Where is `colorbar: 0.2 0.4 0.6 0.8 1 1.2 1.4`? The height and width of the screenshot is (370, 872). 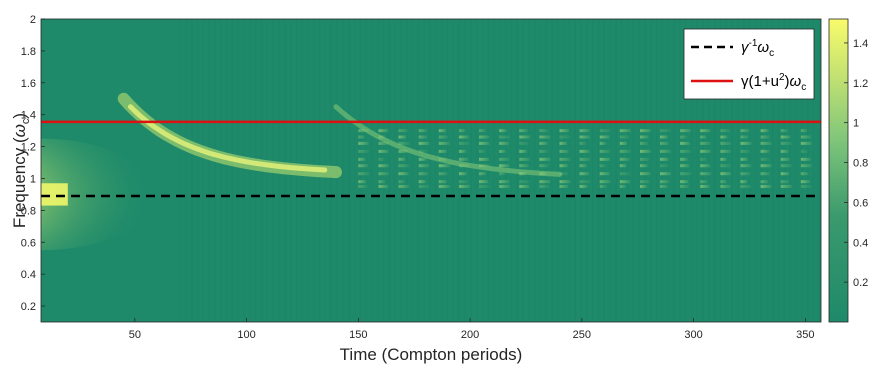 colorbar: 0.2 0.4 0.6 0.8 1 1.2 1.4 is located at coordinates (848, 170).